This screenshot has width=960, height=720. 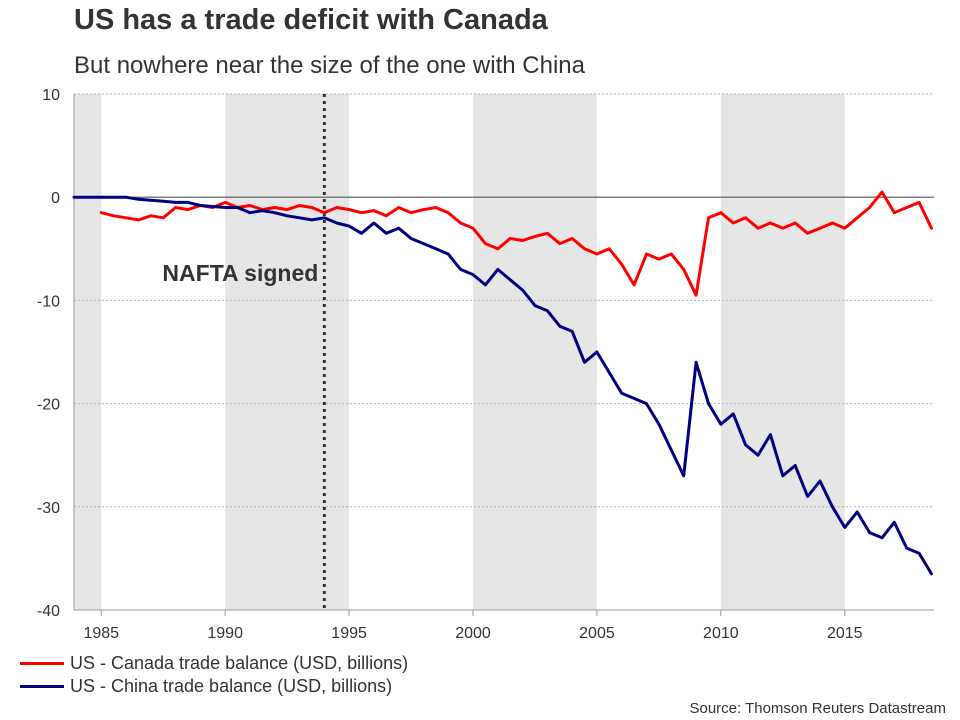 What do you see at coordinates (845, 633) in the screenshot?
I see `x-tick-label: 2015` at bounding box center [845, 633].